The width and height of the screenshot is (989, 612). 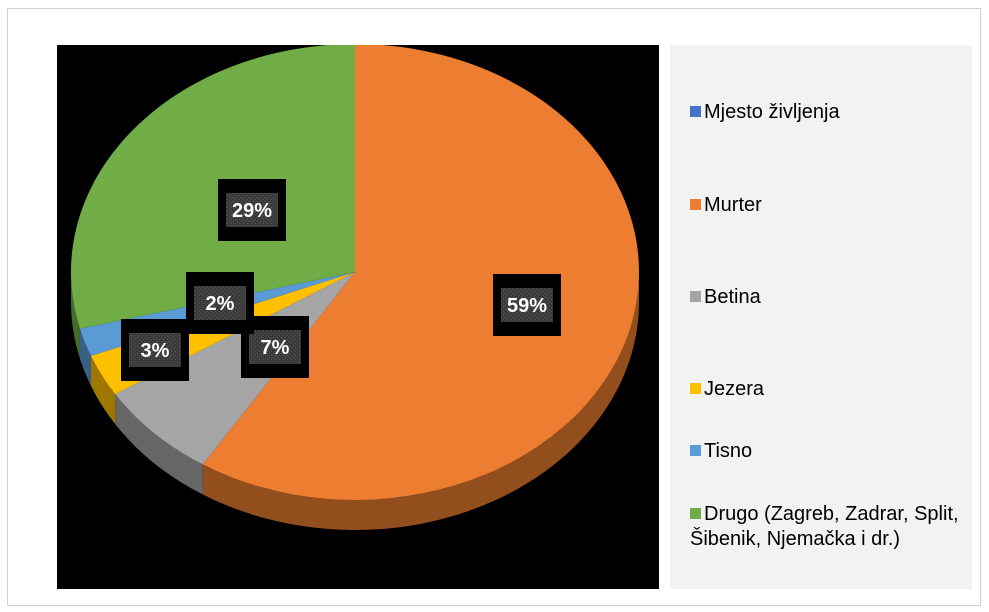 I want to click on legend-swatch-jezera, so click(x=695, y=388).